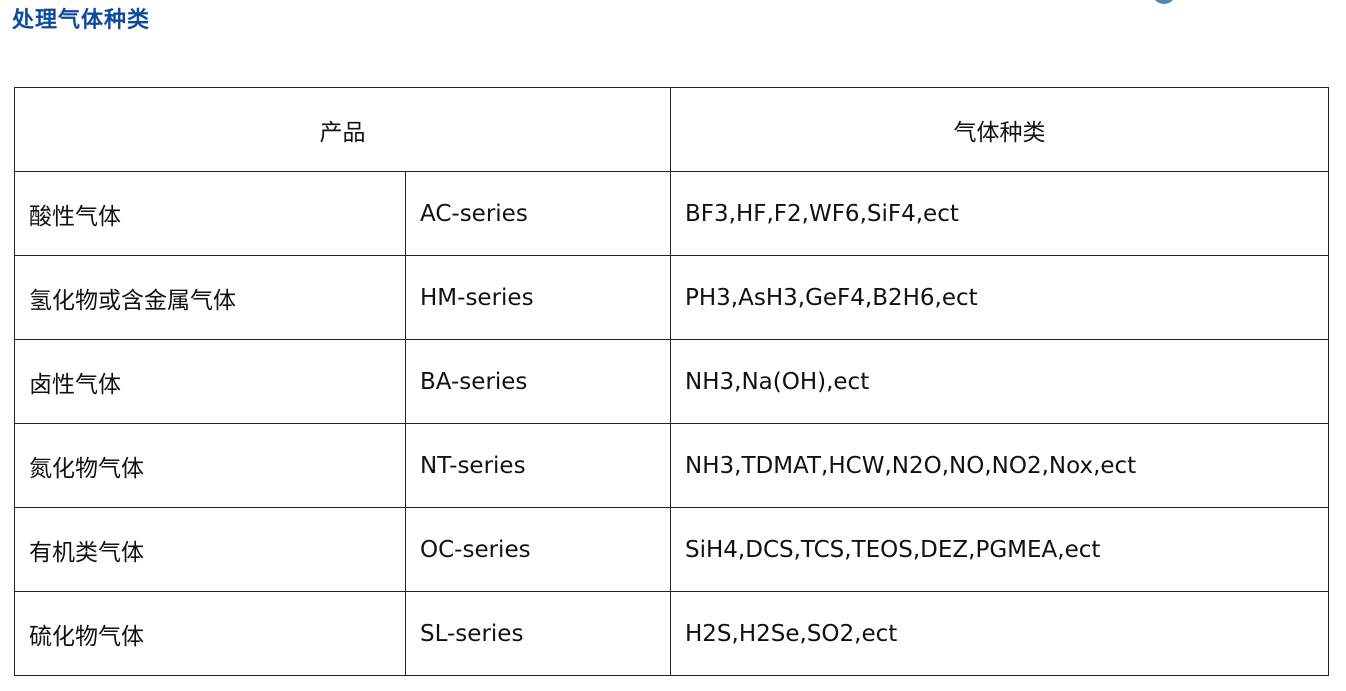 The width and height of the screenshot is (1346, 691). What do you see at coordinates (538, 213) in the screenshot?
I see `series-cell: AC-series` at bounding box center [538, 213].